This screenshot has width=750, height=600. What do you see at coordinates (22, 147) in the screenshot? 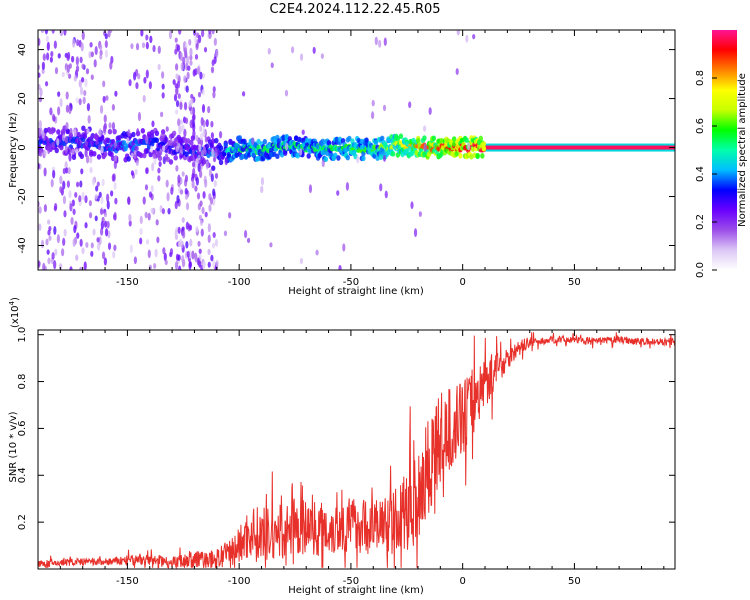
I see `y-tick-label: 0` at bounding box center [22, 147].